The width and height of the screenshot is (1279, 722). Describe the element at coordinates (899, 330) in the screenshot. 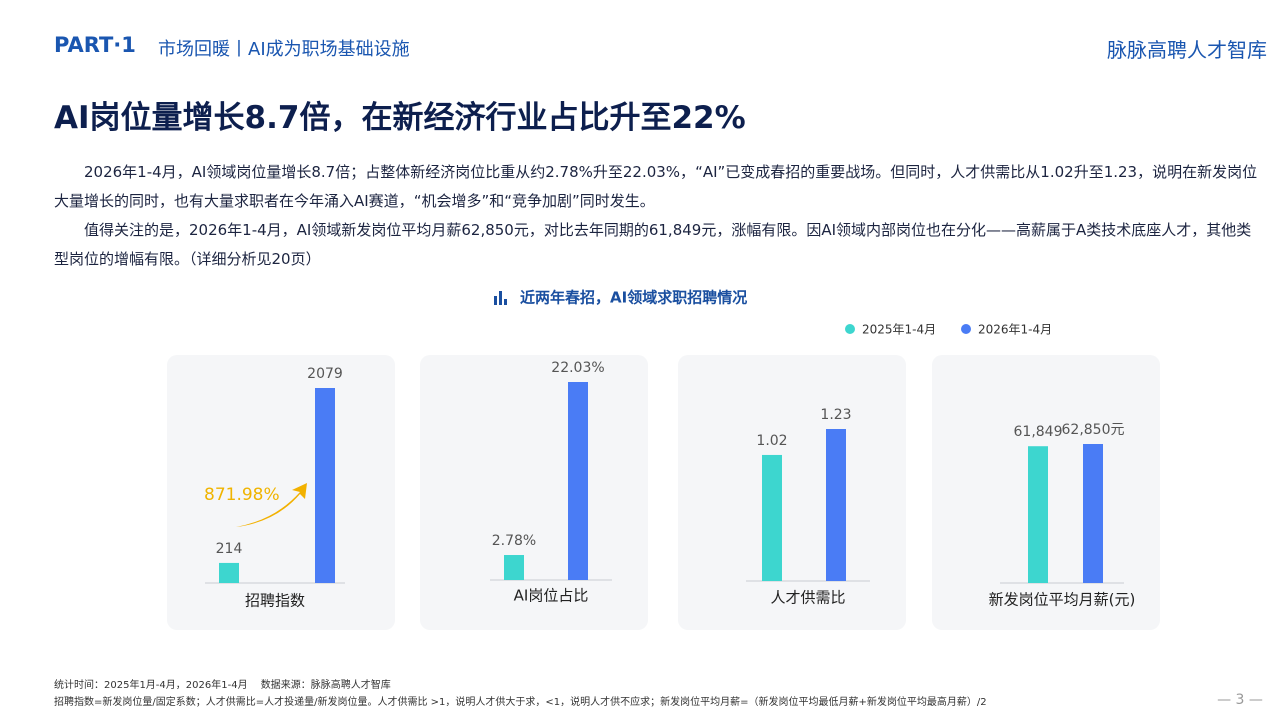

I see `legend-label: 2025年1-4月` at that location.